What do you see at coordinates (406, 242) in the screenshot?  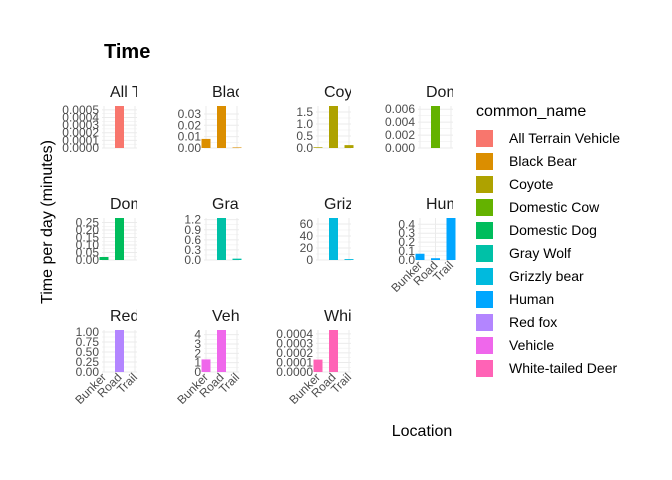 I see `y-tick-label: 0.2` at bounding box center [406, 242].